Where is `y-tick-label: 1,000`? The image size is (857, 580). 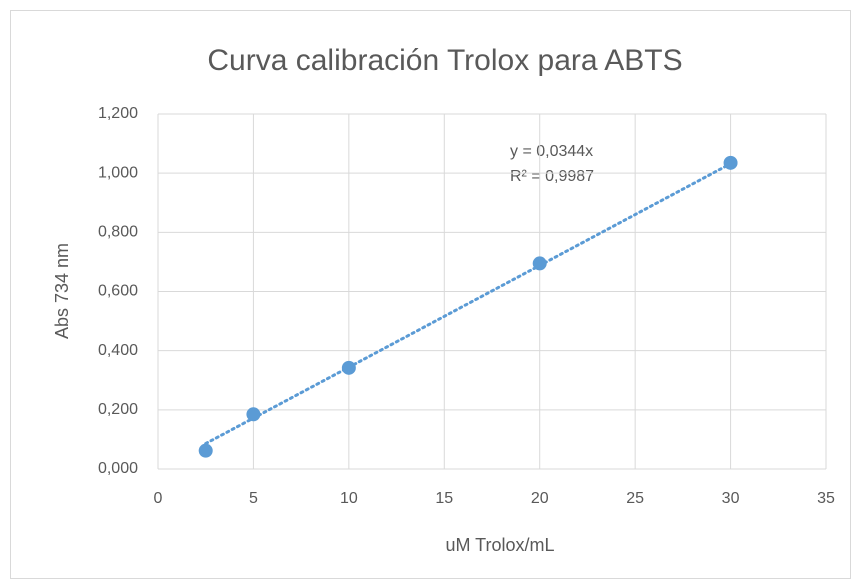
y-tick-label: 1,000 is located at coordinates (118, 172).